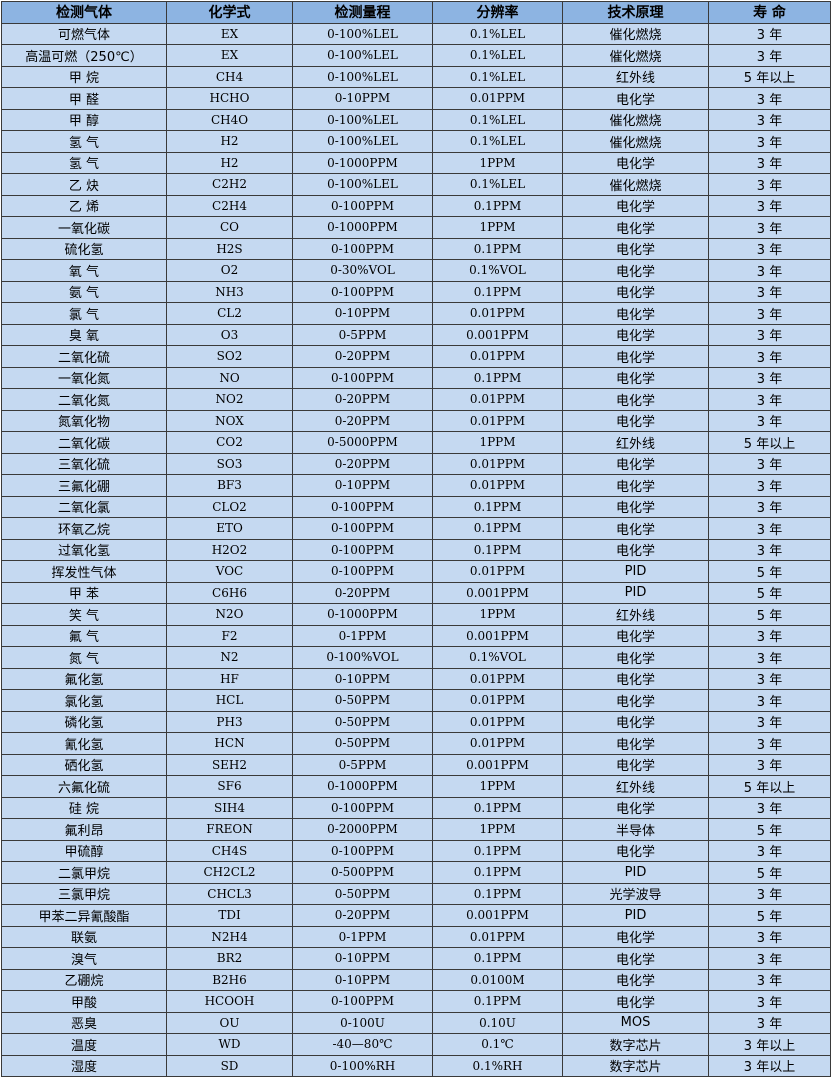  What do you see at coordinates (229, 528) in the screenshot?
I see `cell-formula: ETO` at bounding box center [229, 528].